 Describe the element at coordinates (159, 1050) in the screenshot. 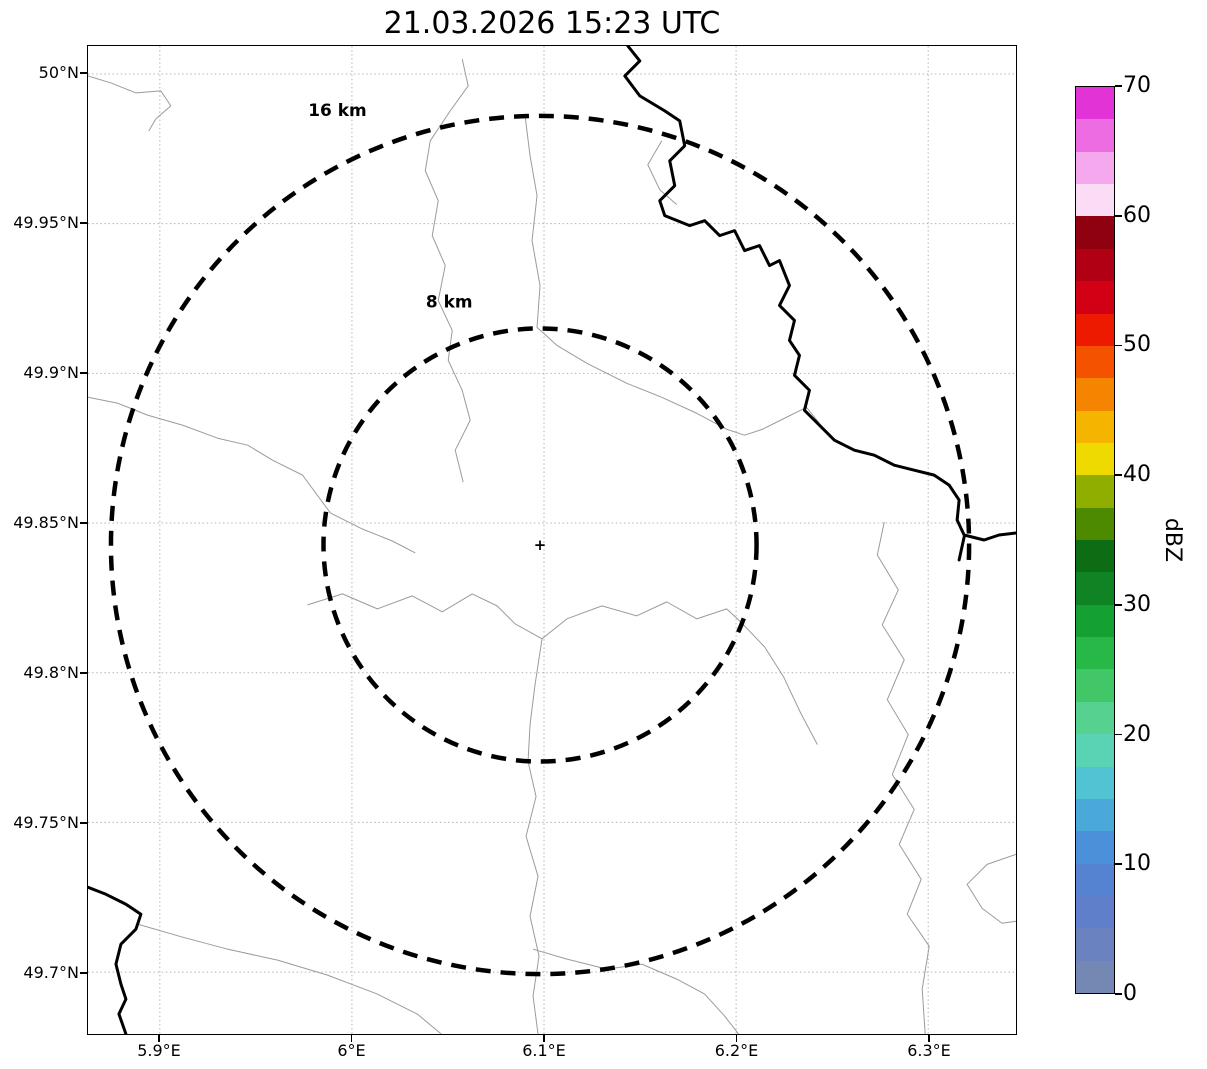

I see `x-tick-label: 5.9°E` at that location.